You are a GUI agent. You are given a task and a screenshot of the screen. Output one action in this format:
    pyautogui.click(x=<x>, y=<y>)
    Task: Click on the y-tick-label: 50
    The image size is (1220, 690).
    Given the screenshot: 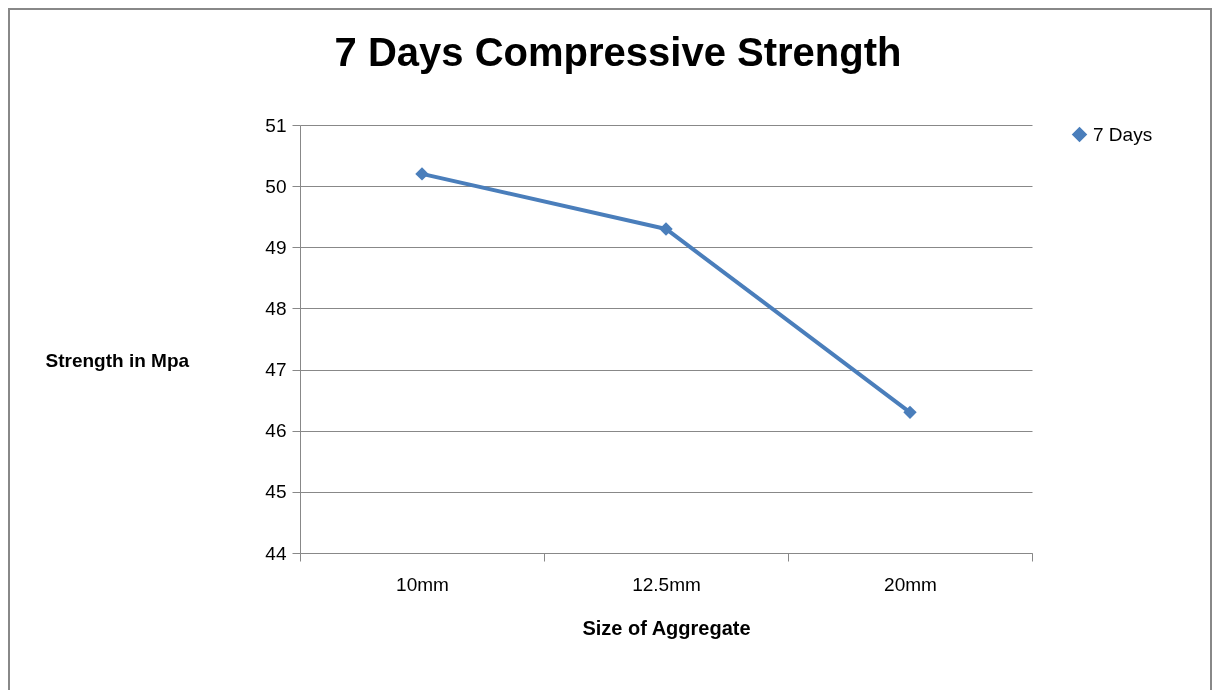 What is the action you would take?
    pyautogui.click(x=276, y=186)
    